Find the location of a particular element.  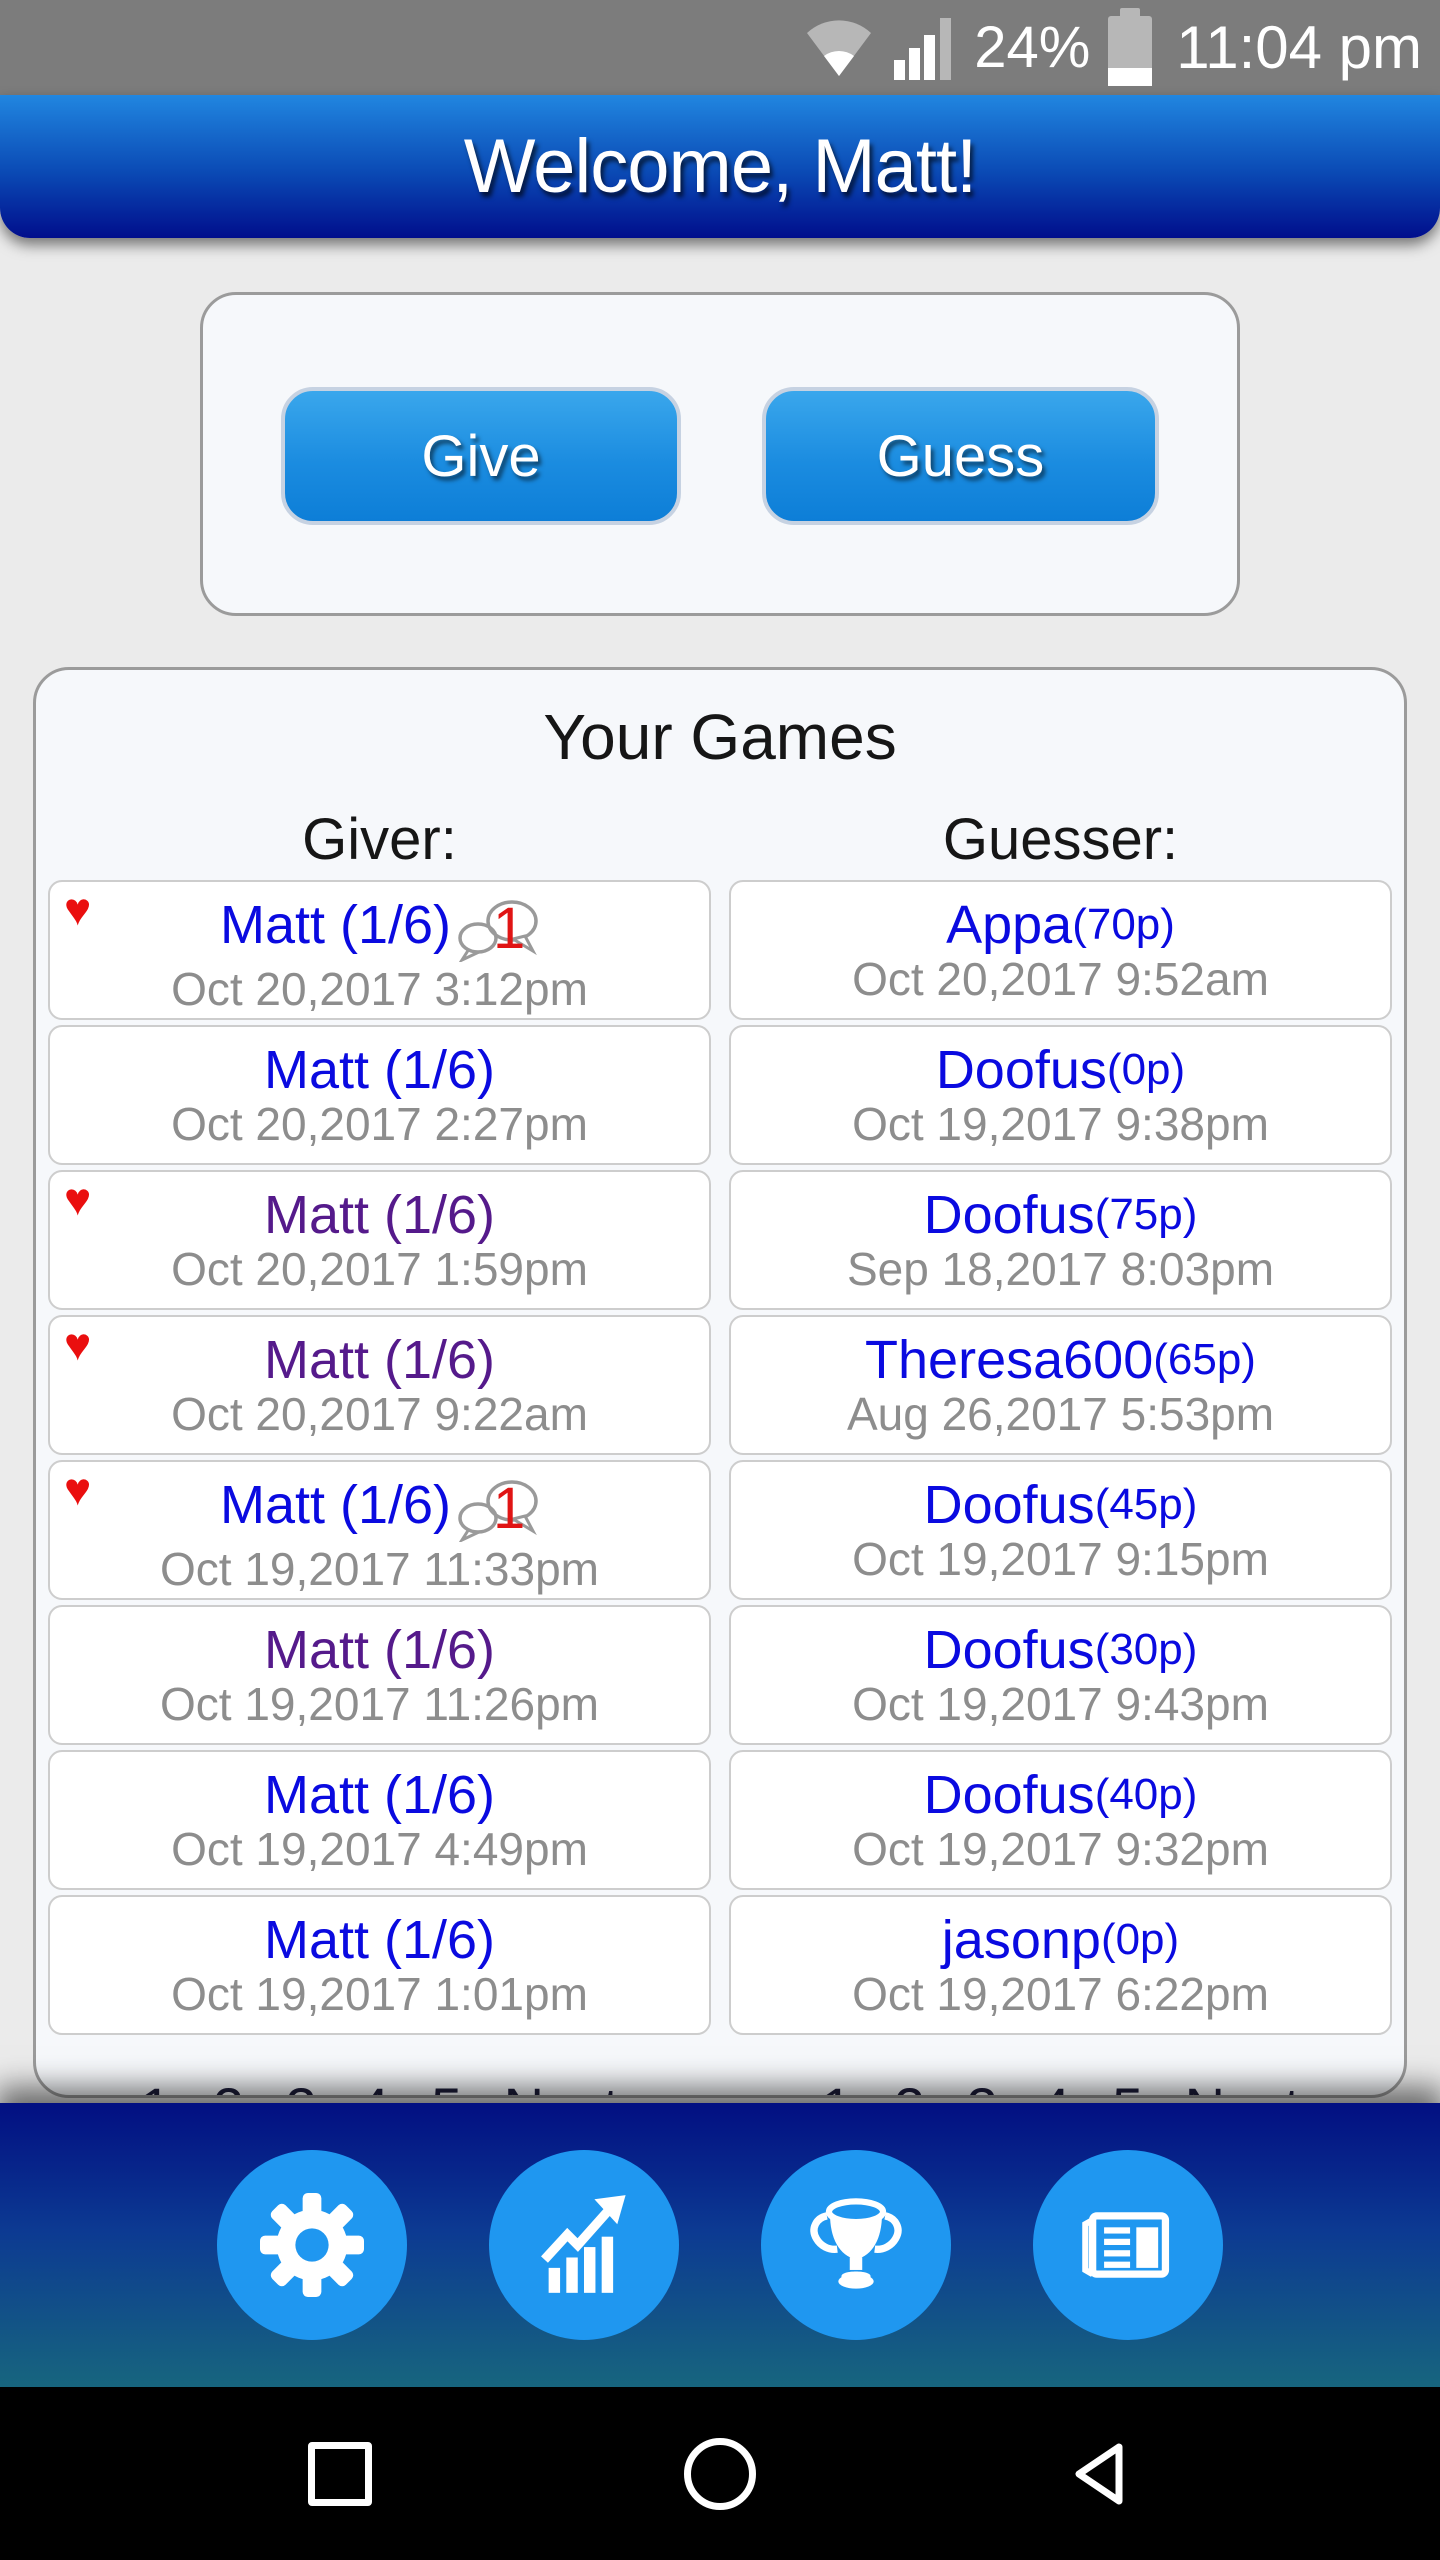

guesser-points: (75p) is located at coordinates (1146, 1214).